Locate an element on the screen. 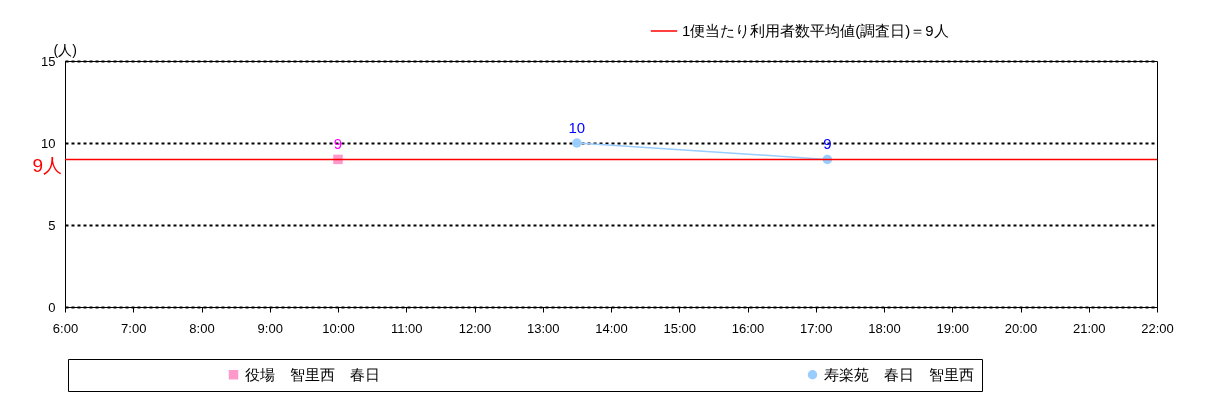  x-tick-label: 22:00 is located at coordinates (1157, 328).